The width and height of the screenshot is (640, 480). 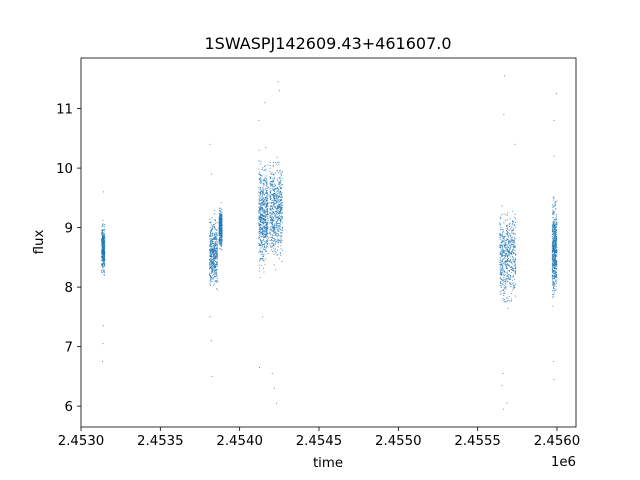 What do you see at coordinates (319, 441) in the screenshot?
I see `x-tick-label: 2.4545` at bounding box center [319, 441].